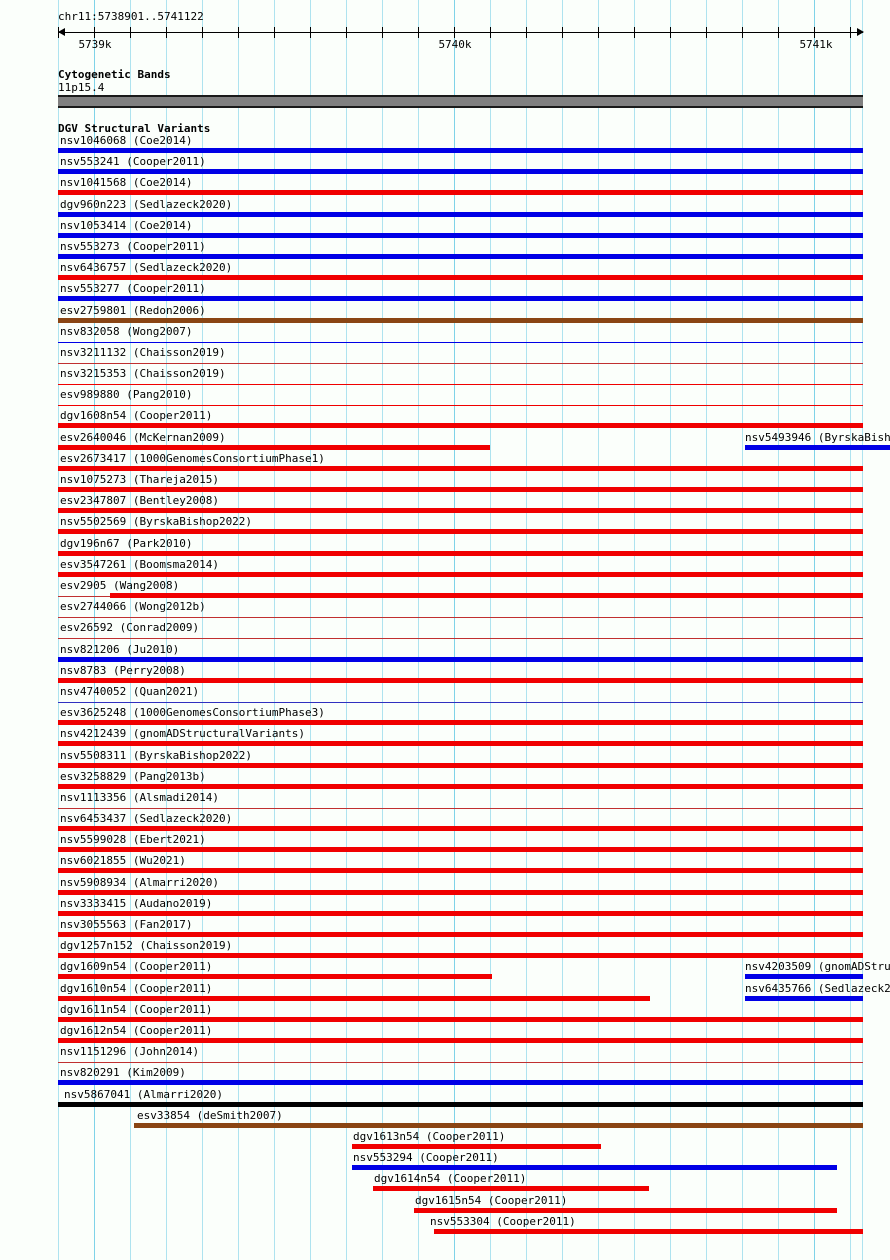  Describe the element at coordinates (445, 1182) in the screenshot. I see `variant-row: dgv1614n54 (Cooper2011)` at that location.